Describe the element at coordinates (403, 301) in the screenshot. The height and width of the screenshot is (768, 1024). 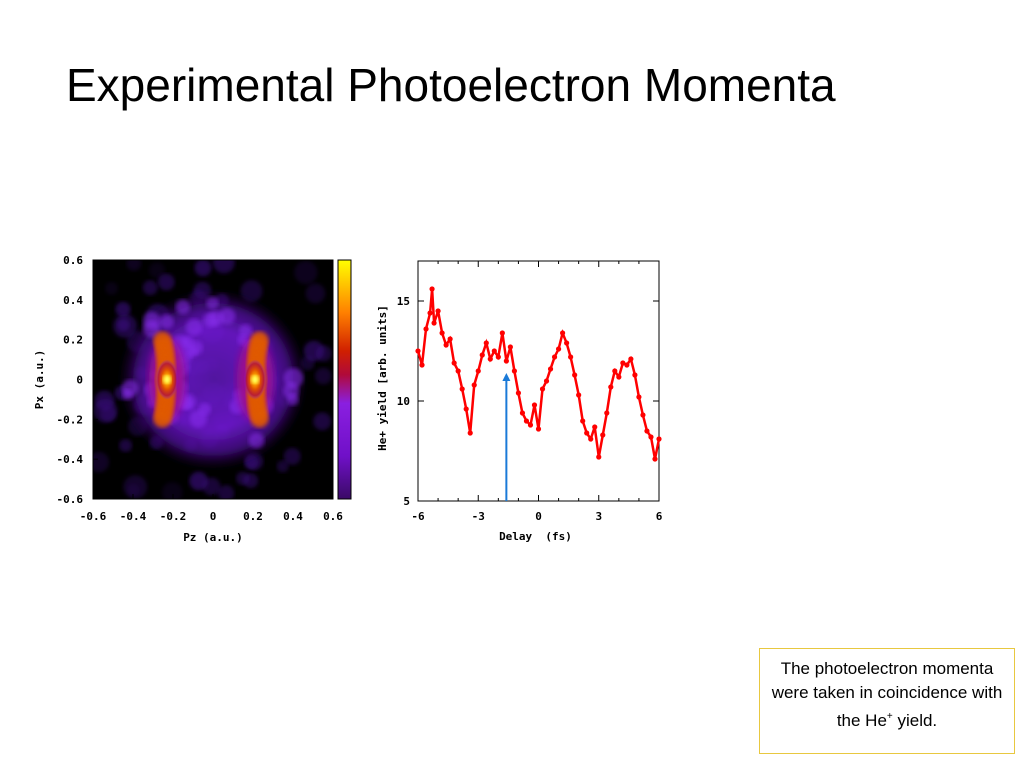
I see `line-chart-y-tick-label: 15` at that location.